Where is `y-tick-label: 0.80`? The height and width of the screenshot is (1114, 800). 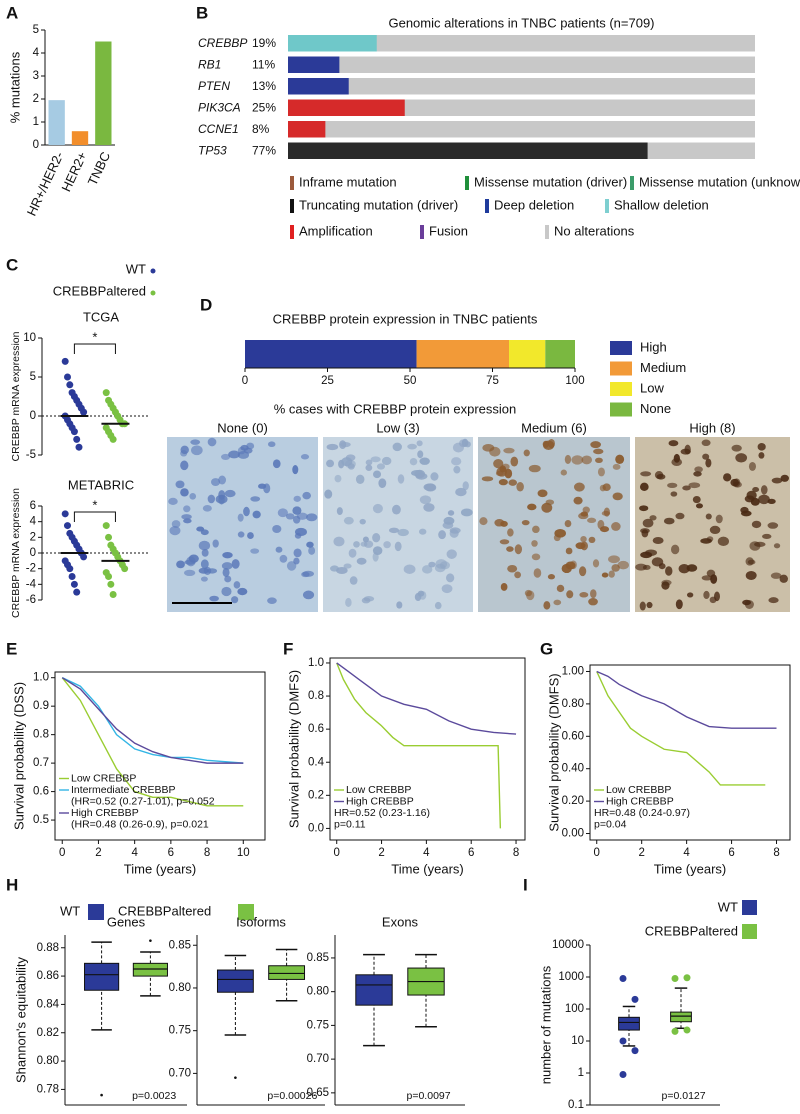 y-tick-label: 0.80 is located at coordinates (180, 988).